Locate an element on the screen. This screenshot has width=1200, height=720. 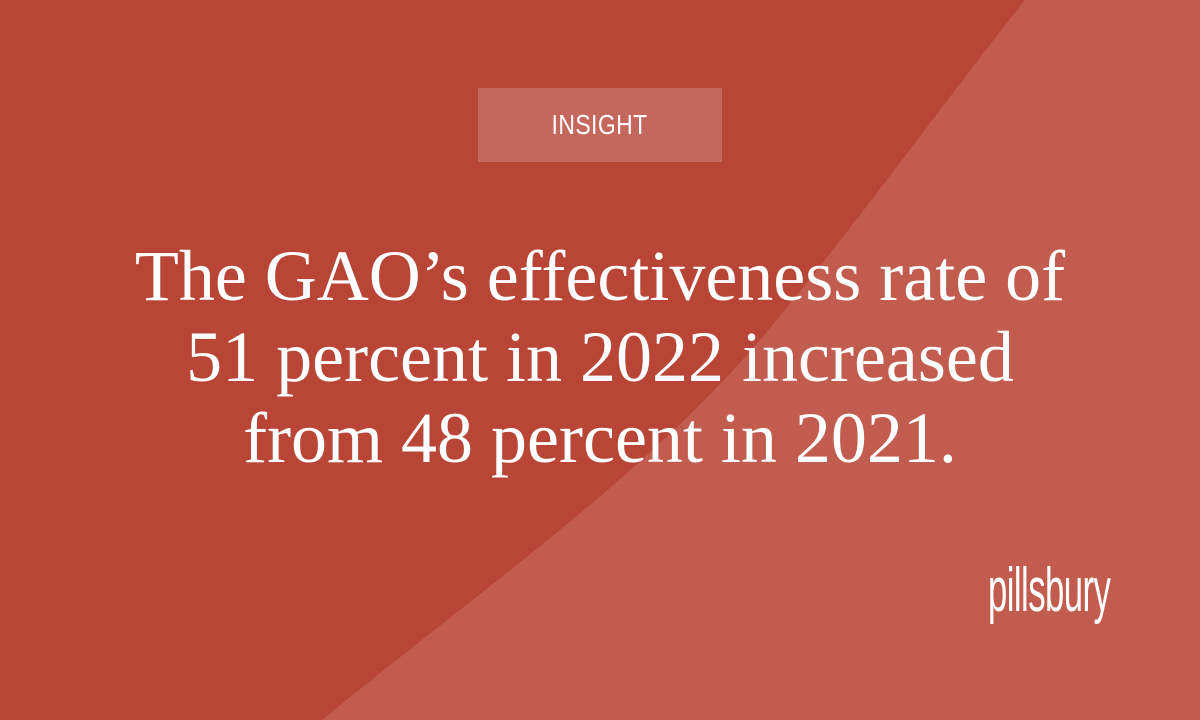
headline-line-3: from 48 percent in 2021. is located at coordinates (600, 438).